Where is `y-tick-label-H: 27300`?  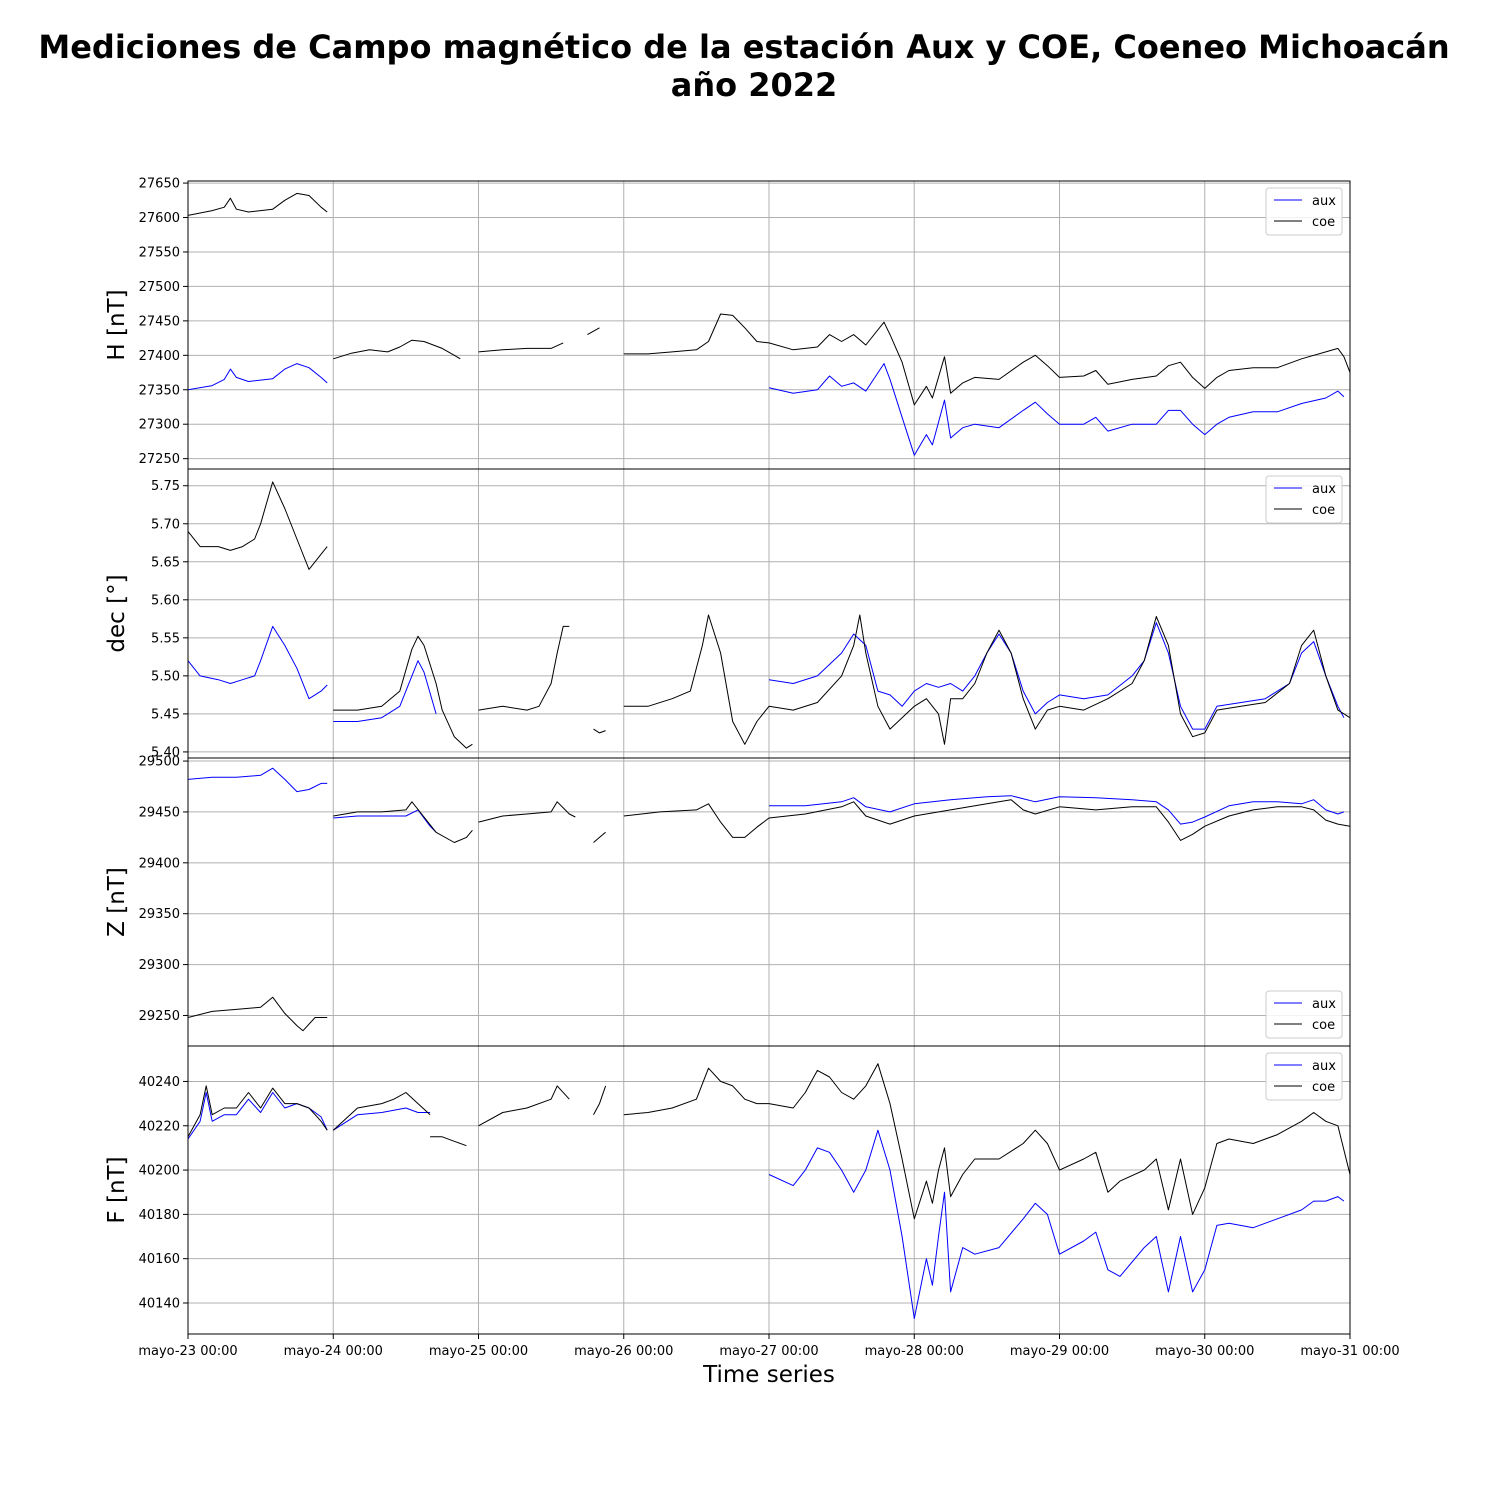
y-tick-label-H: 27300 is located at coordinates (159, 425).